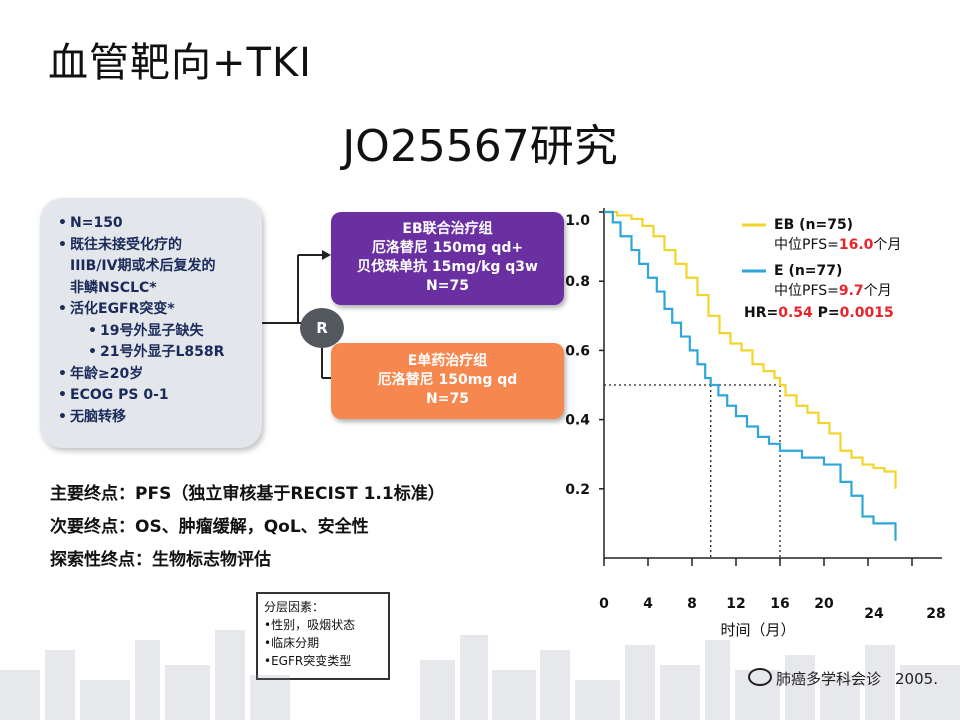 The width and height of the screenshot is (960, 720). What do you see at coordinates (122, 309) in the screenshot?
I see `criteria-text: 活化EGFR突变*` at bounding box center [122, 309].